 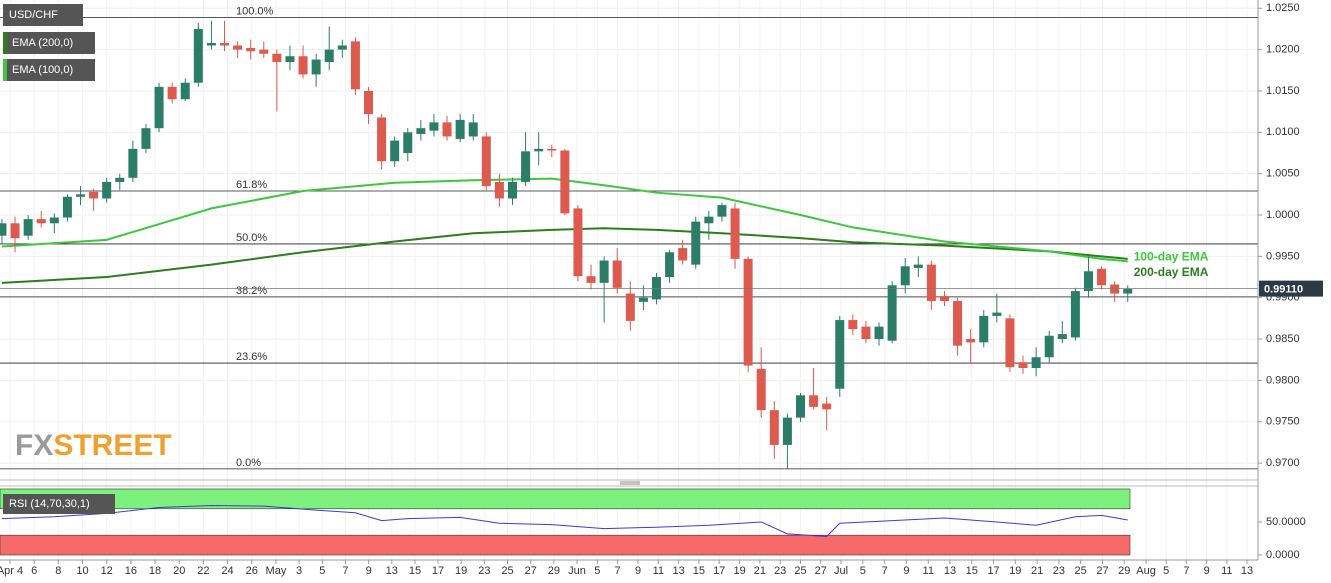 What do you see at coordinates (577, 571) in the screenshot?
I see `x-tick-label: Jun` at bounding box center [577, 571].